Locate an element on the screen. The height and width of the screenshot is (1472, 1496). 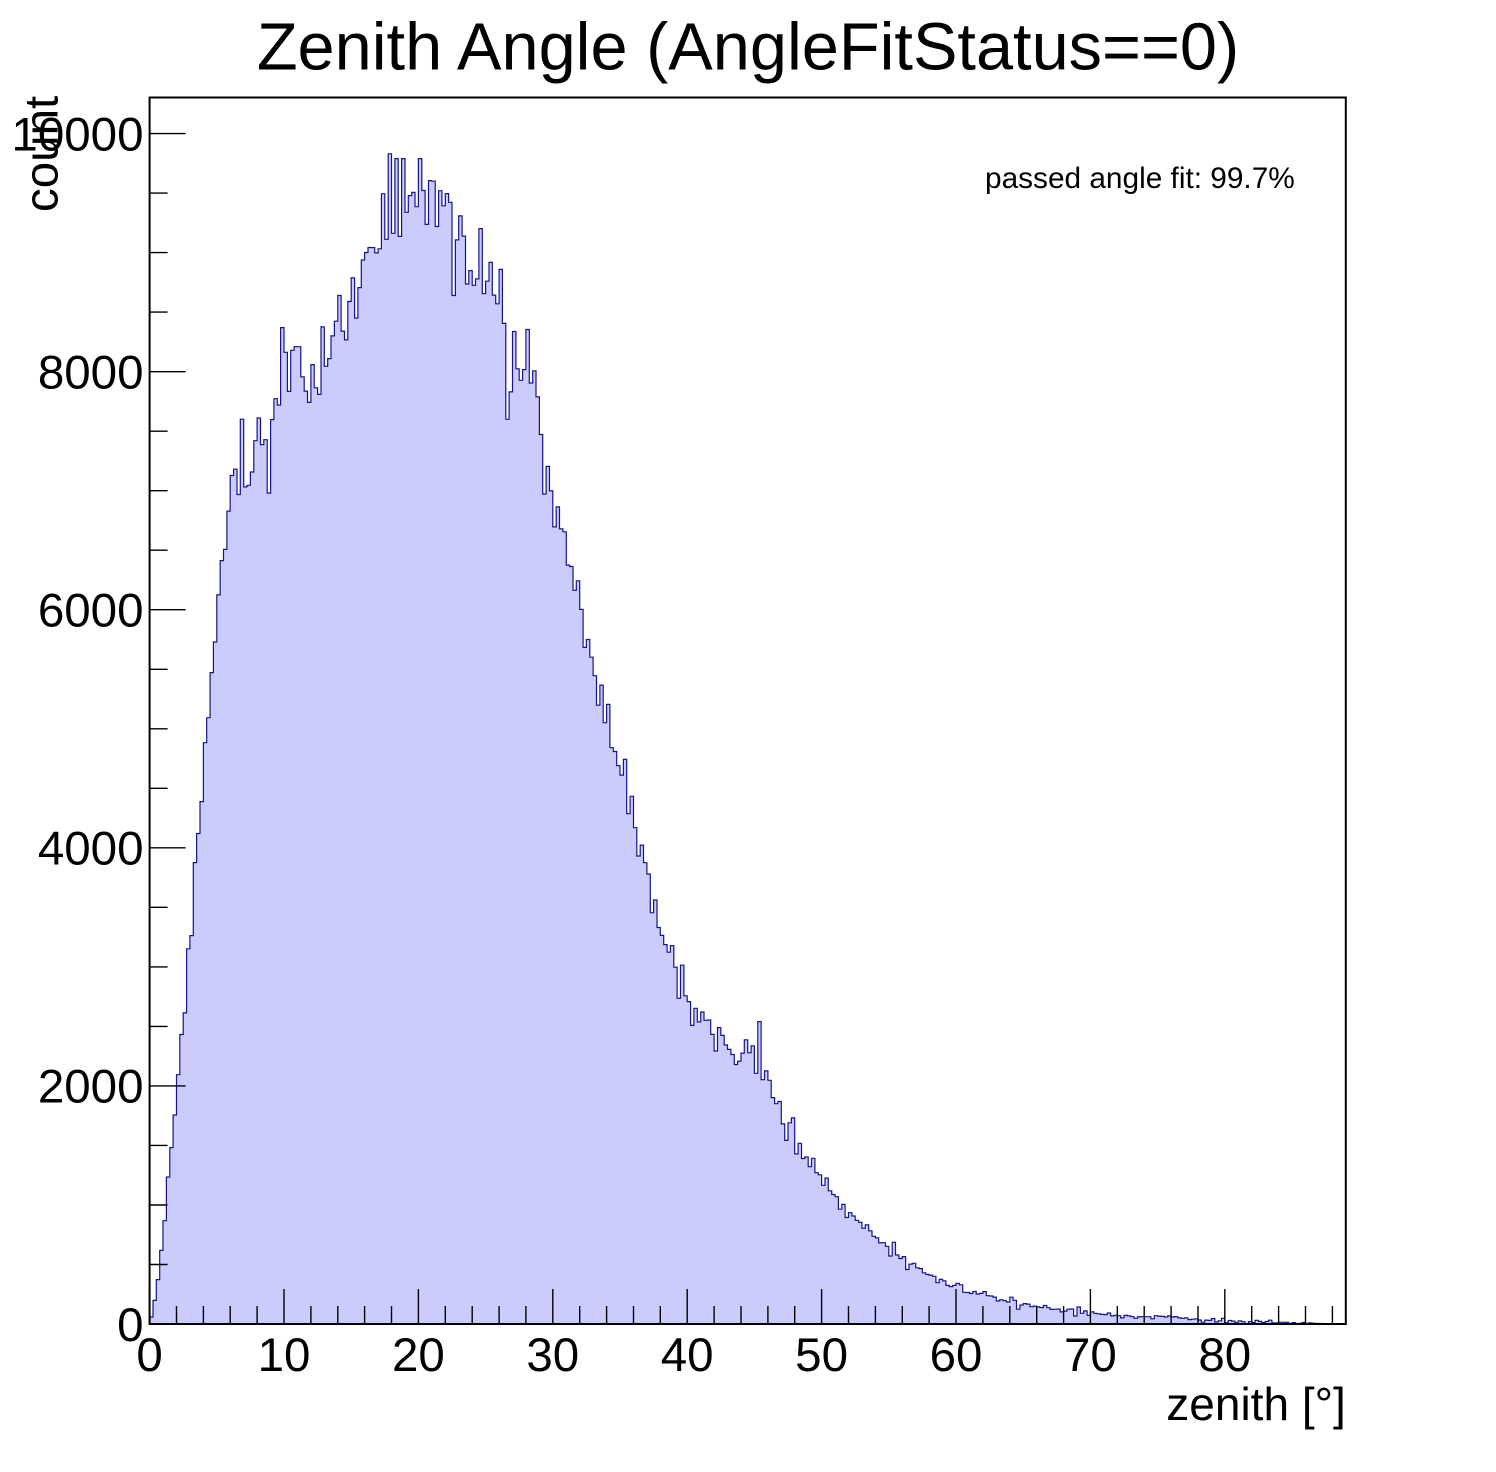
svg-text: passed angle fit: 99.7% is located at coordinates (1140, 178).